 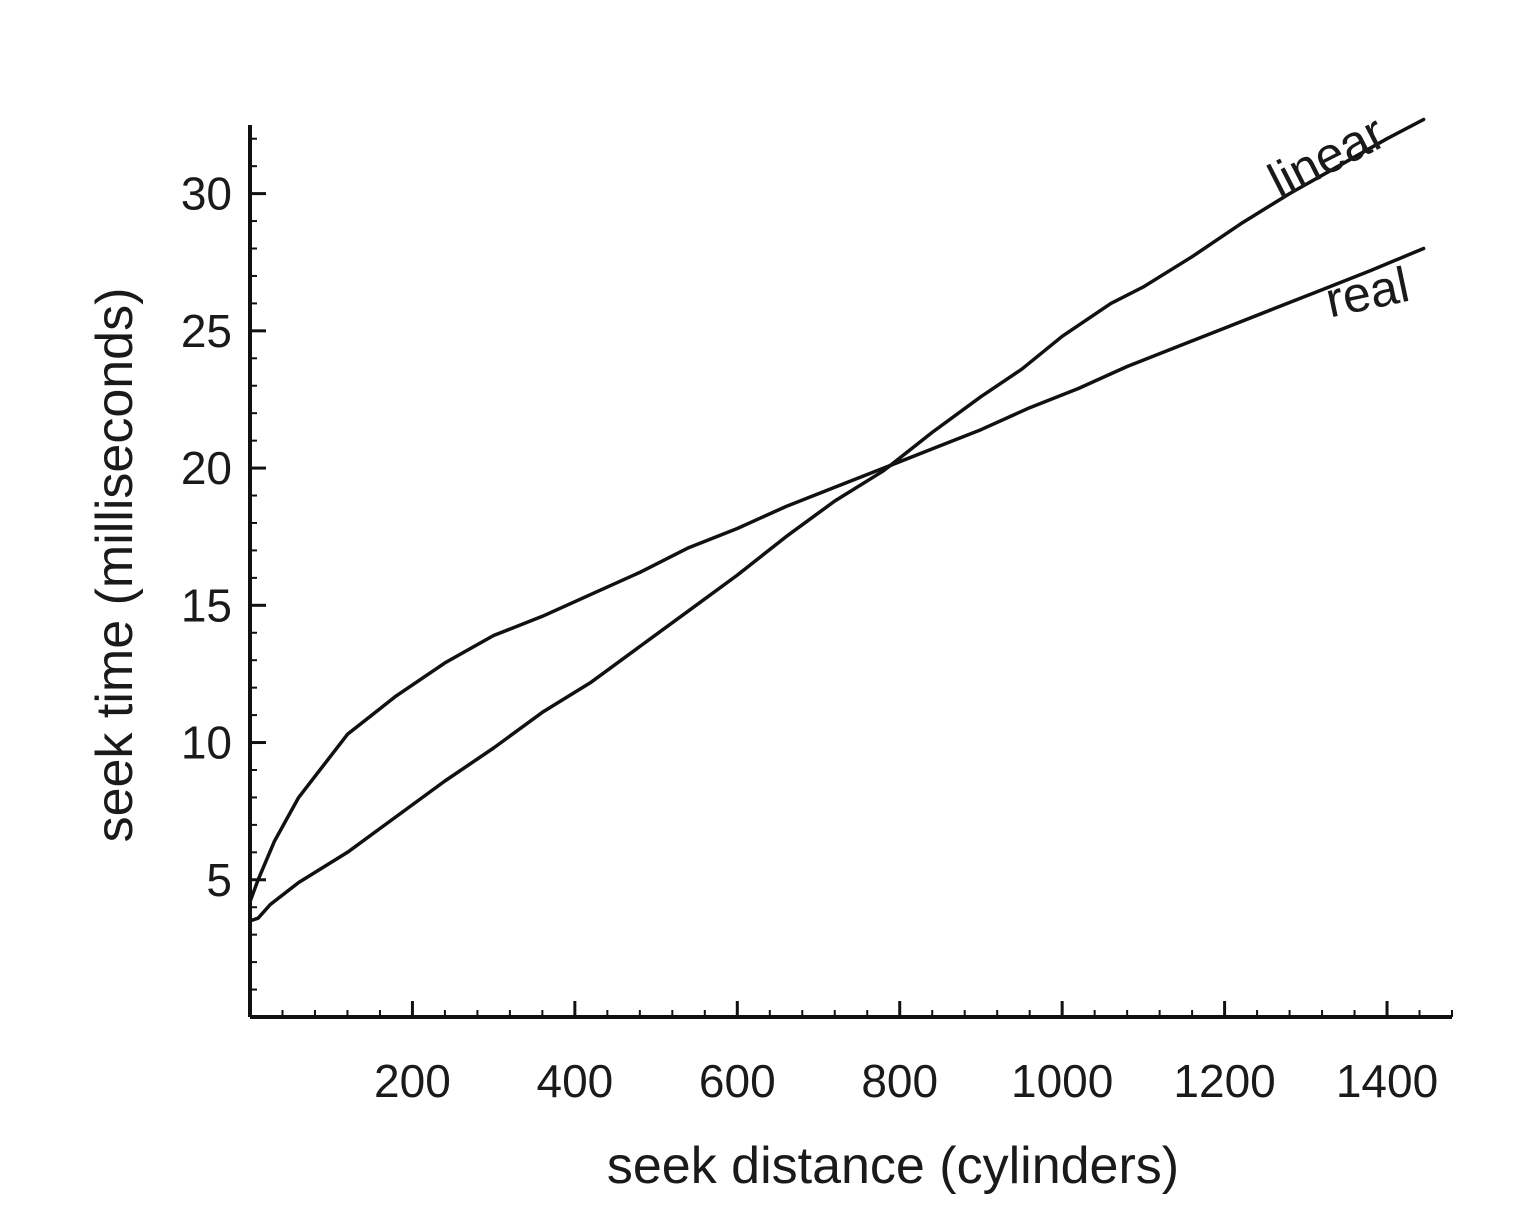 What do you see at coordinates (1224, 1081) in the screenshot?
I see `x-tick-label: 1200` at bounding box center [1224, 1081].